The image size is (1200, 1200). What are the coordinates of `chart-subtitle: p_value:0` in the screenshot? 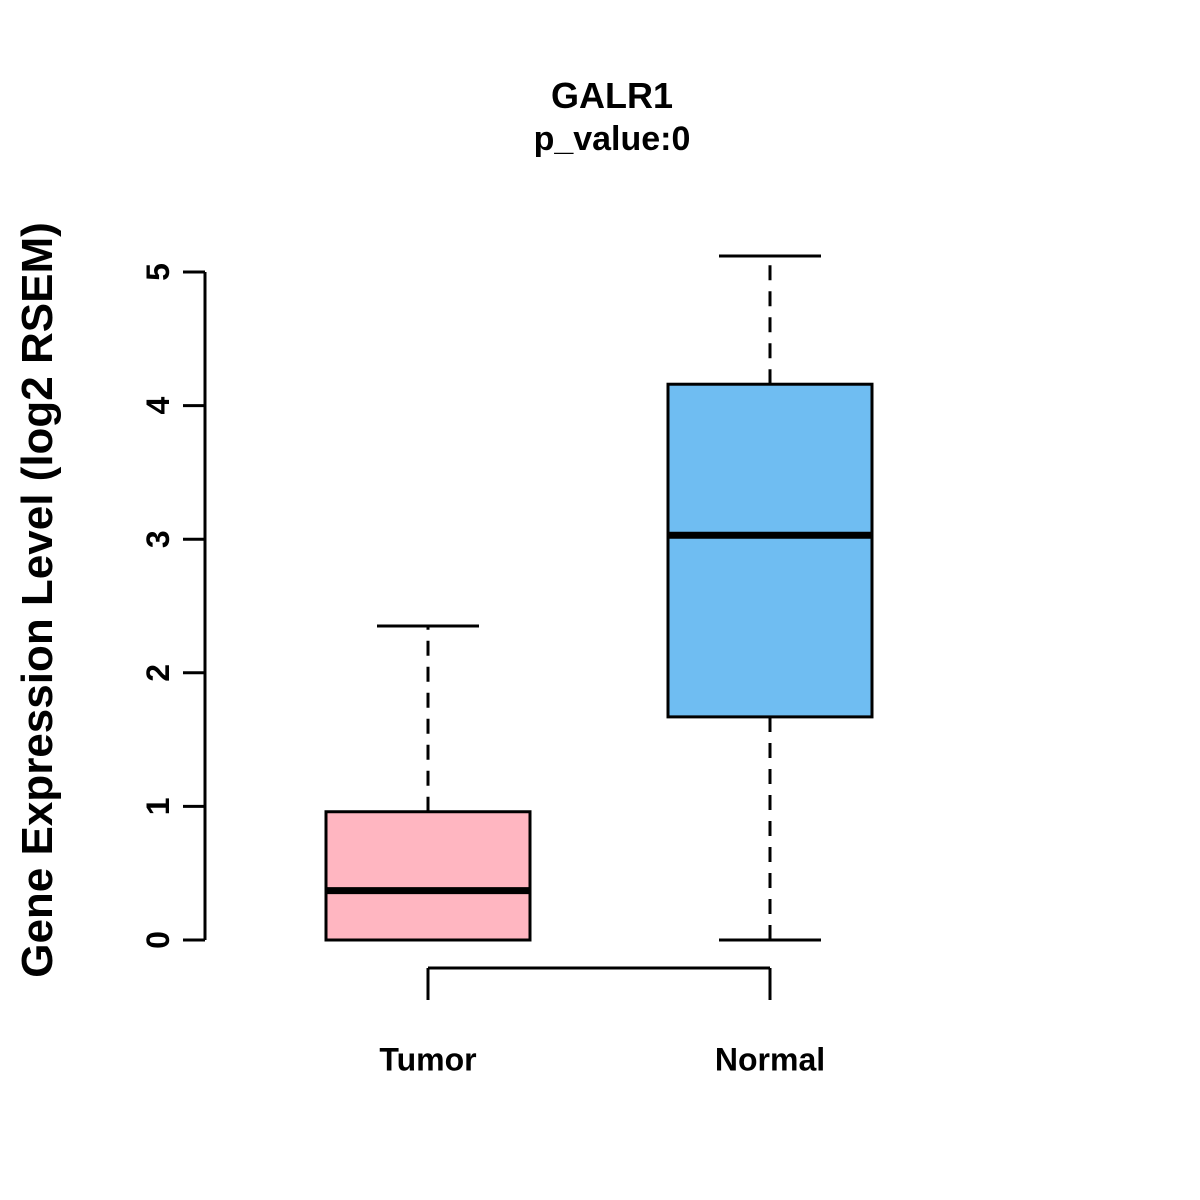 It's located at (612, 139).